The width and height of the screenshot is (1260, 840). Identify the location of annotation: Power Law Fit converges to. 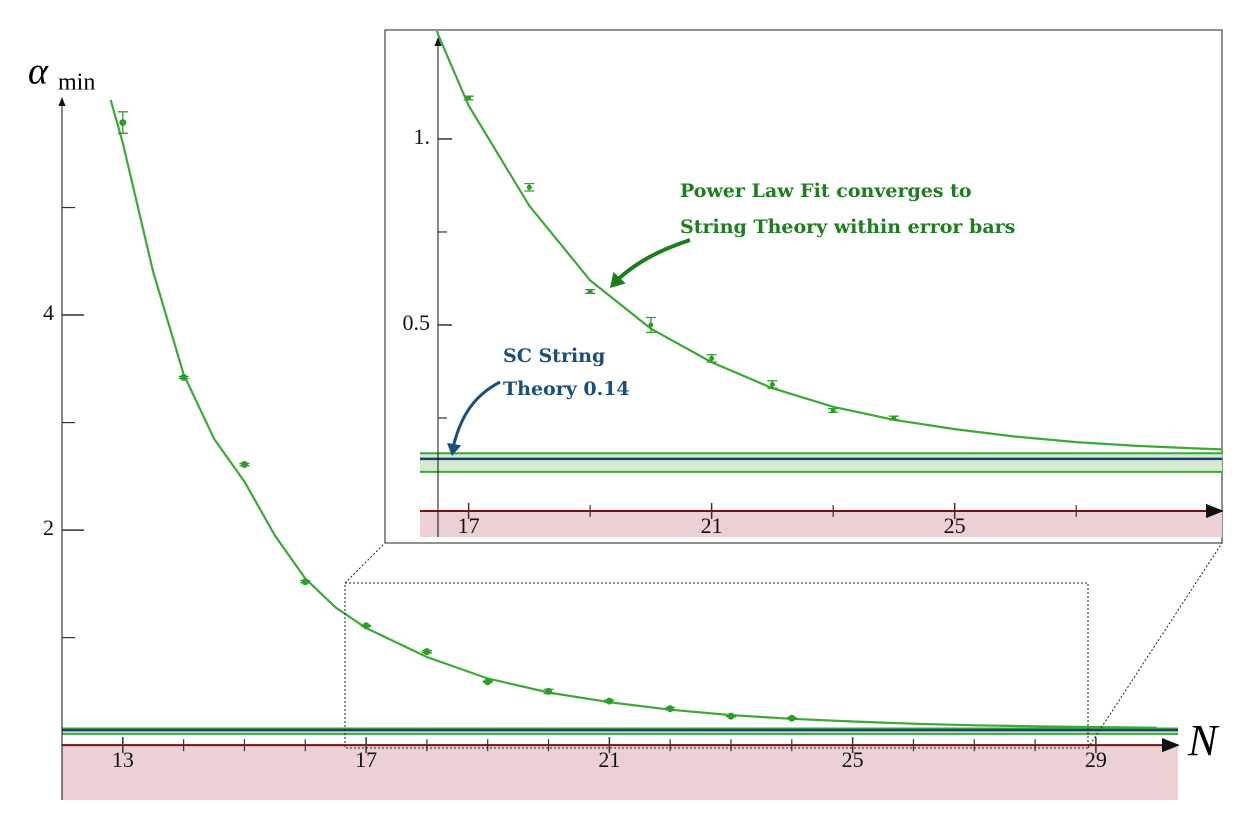
(826, 191).